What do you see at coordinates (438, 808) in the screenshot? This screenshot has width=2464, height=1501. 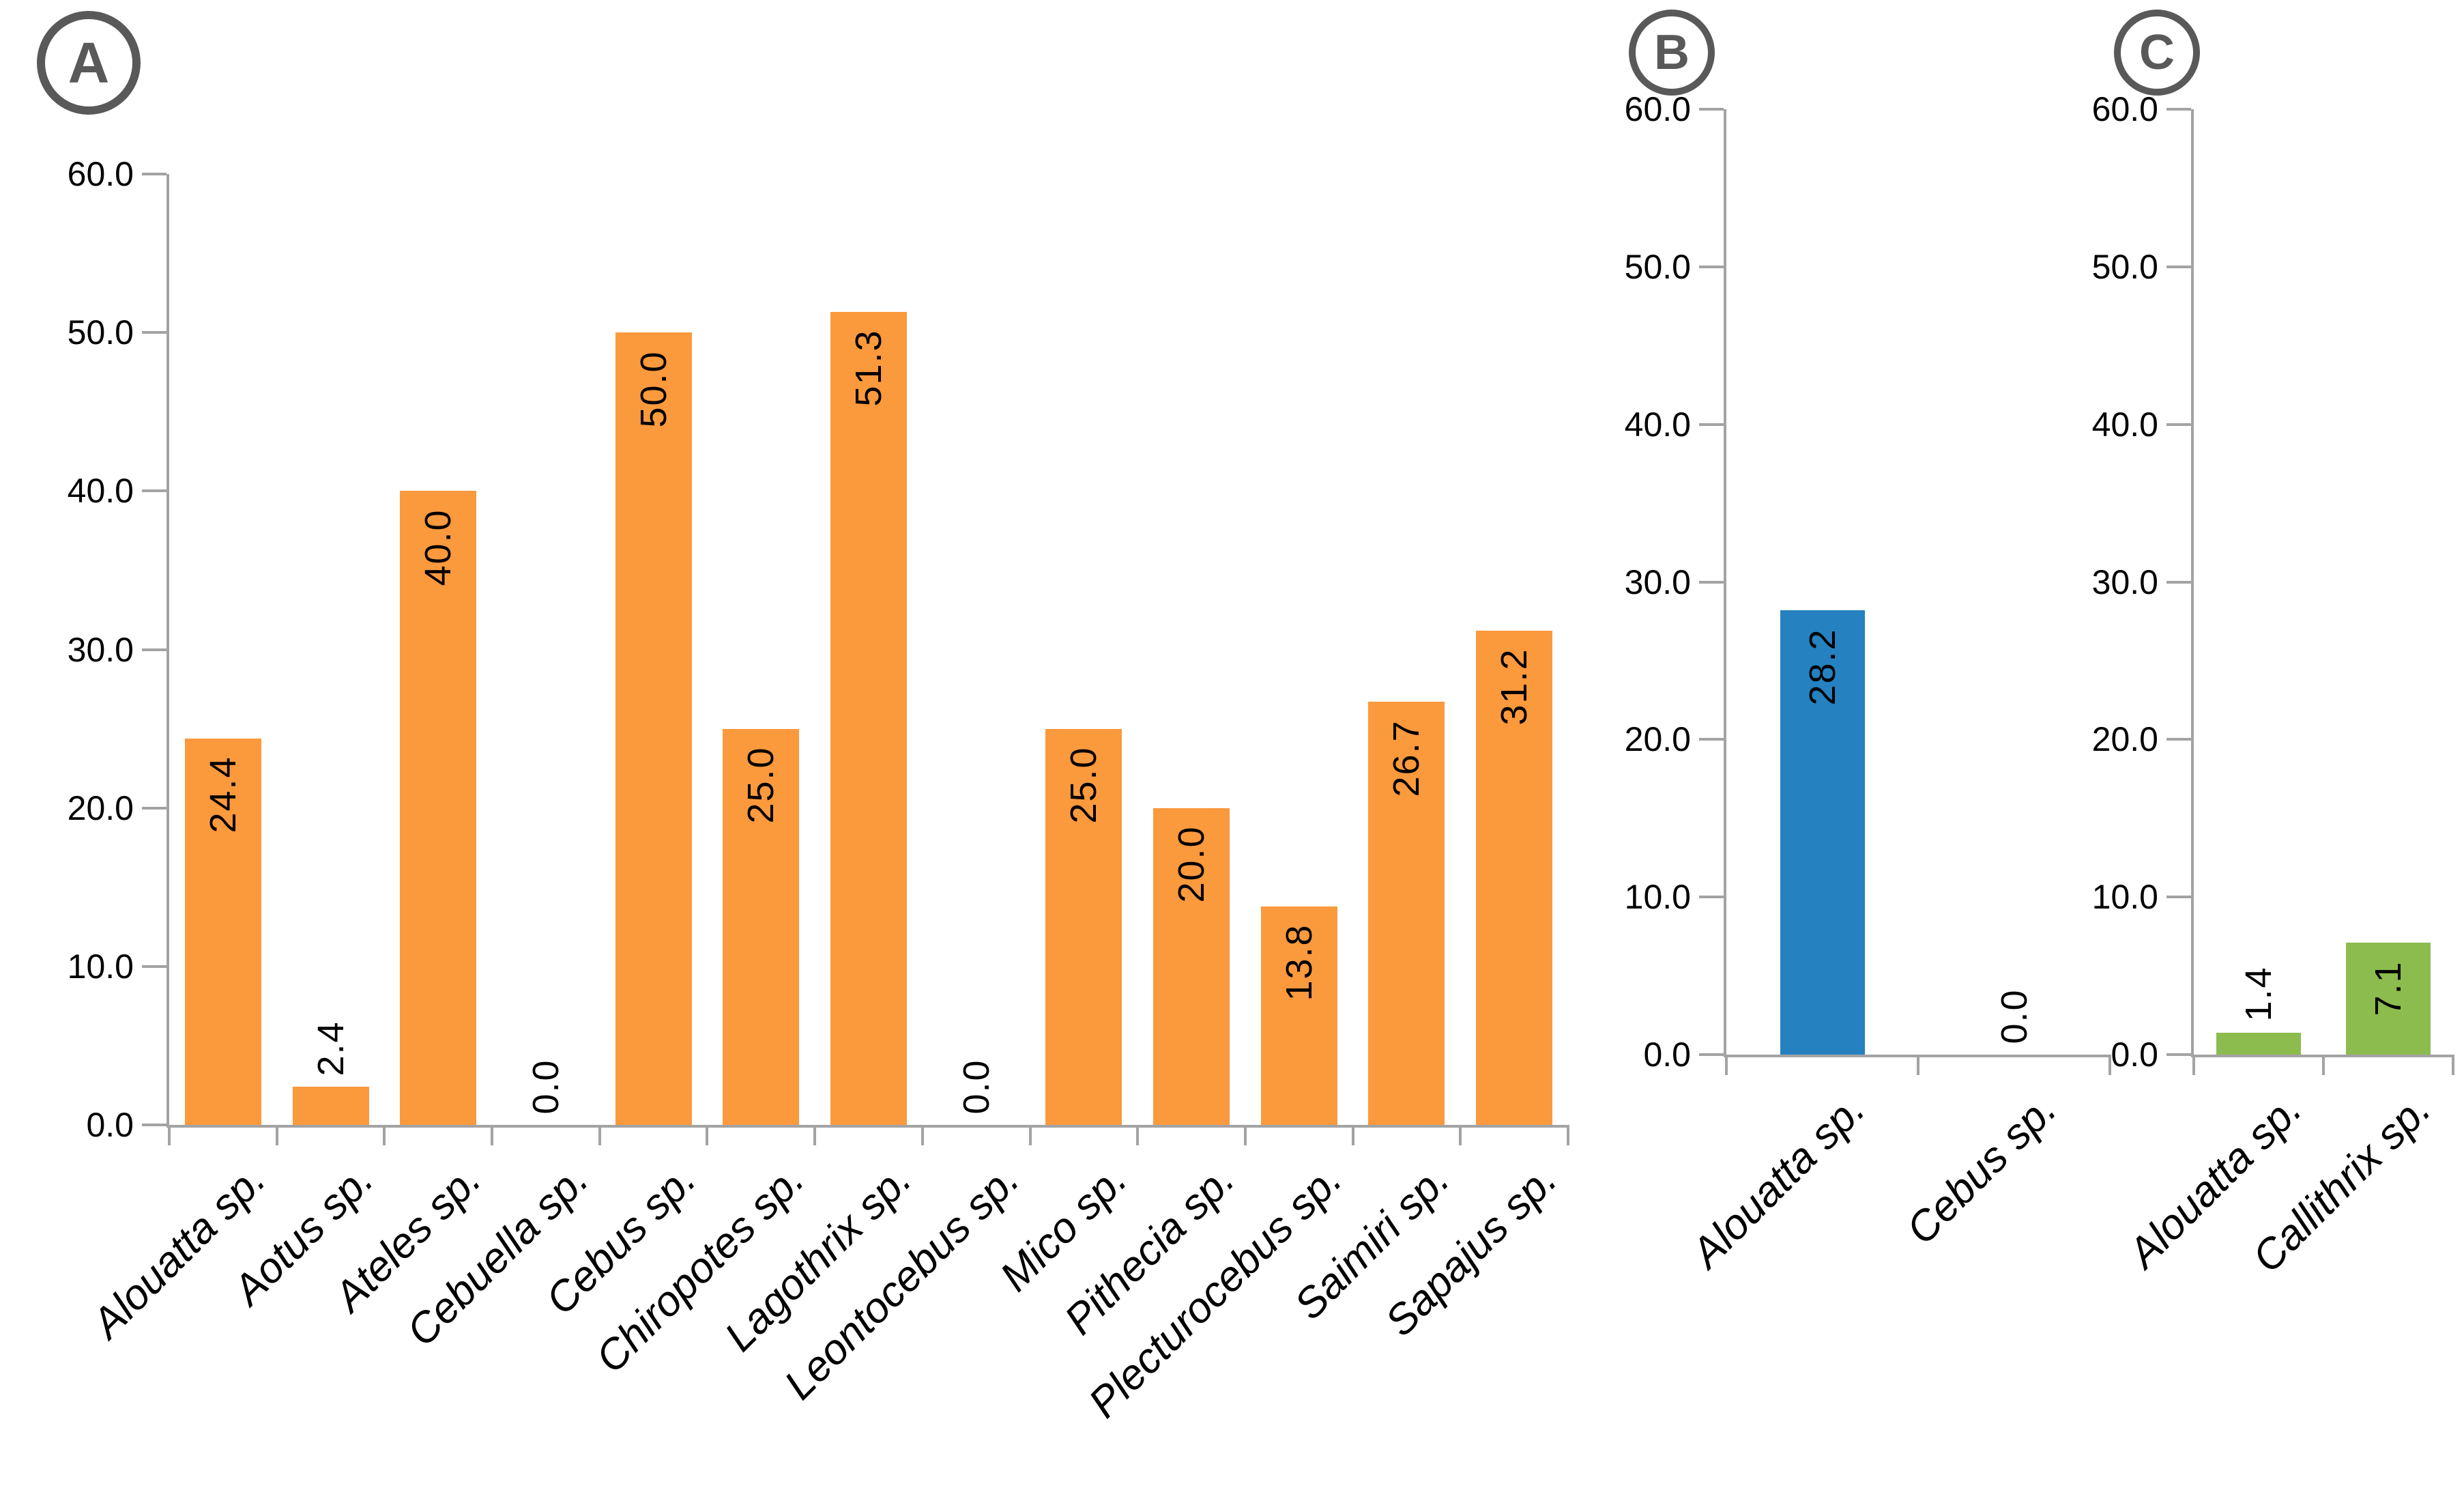 I see `bar-ateles-sp` at bounding box center [438, 808].